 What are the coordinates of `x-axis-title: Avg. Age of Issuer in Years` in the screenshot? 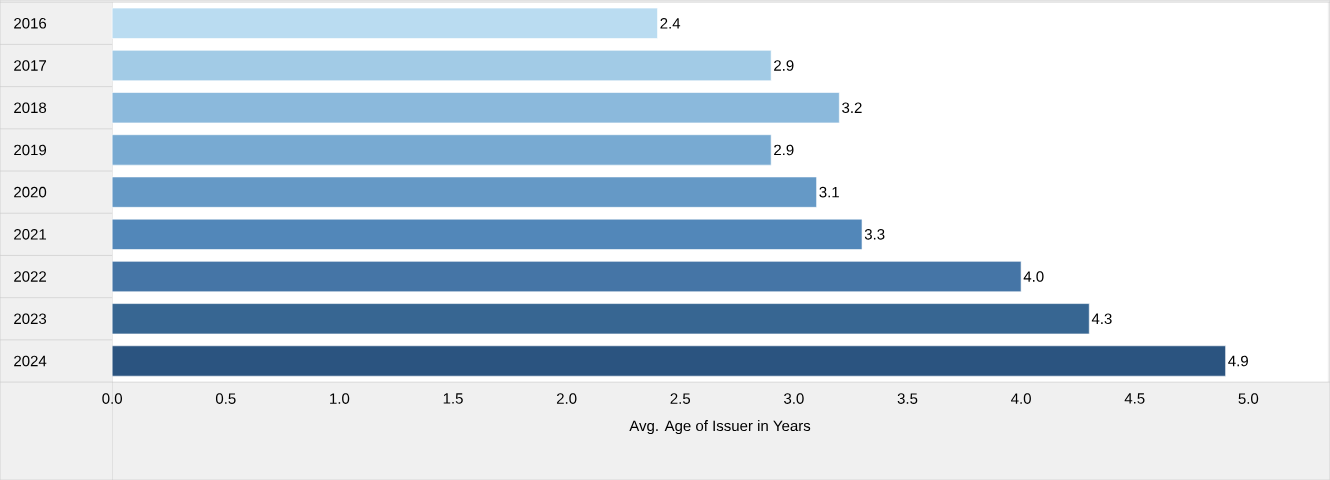 It's located at (720, 426).